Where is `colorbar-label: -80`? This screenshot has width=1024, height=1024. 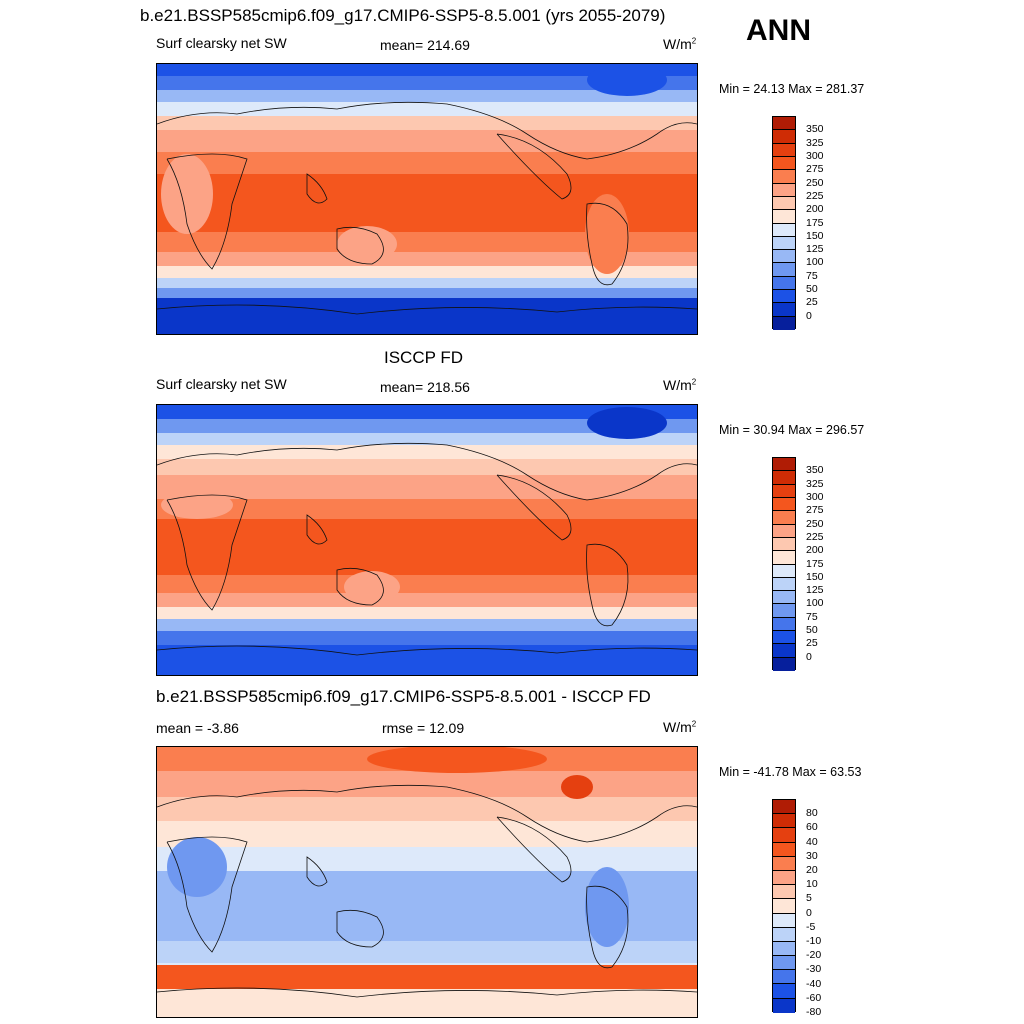
colorbar-label: -80 is located at coordinates (814, 1012).